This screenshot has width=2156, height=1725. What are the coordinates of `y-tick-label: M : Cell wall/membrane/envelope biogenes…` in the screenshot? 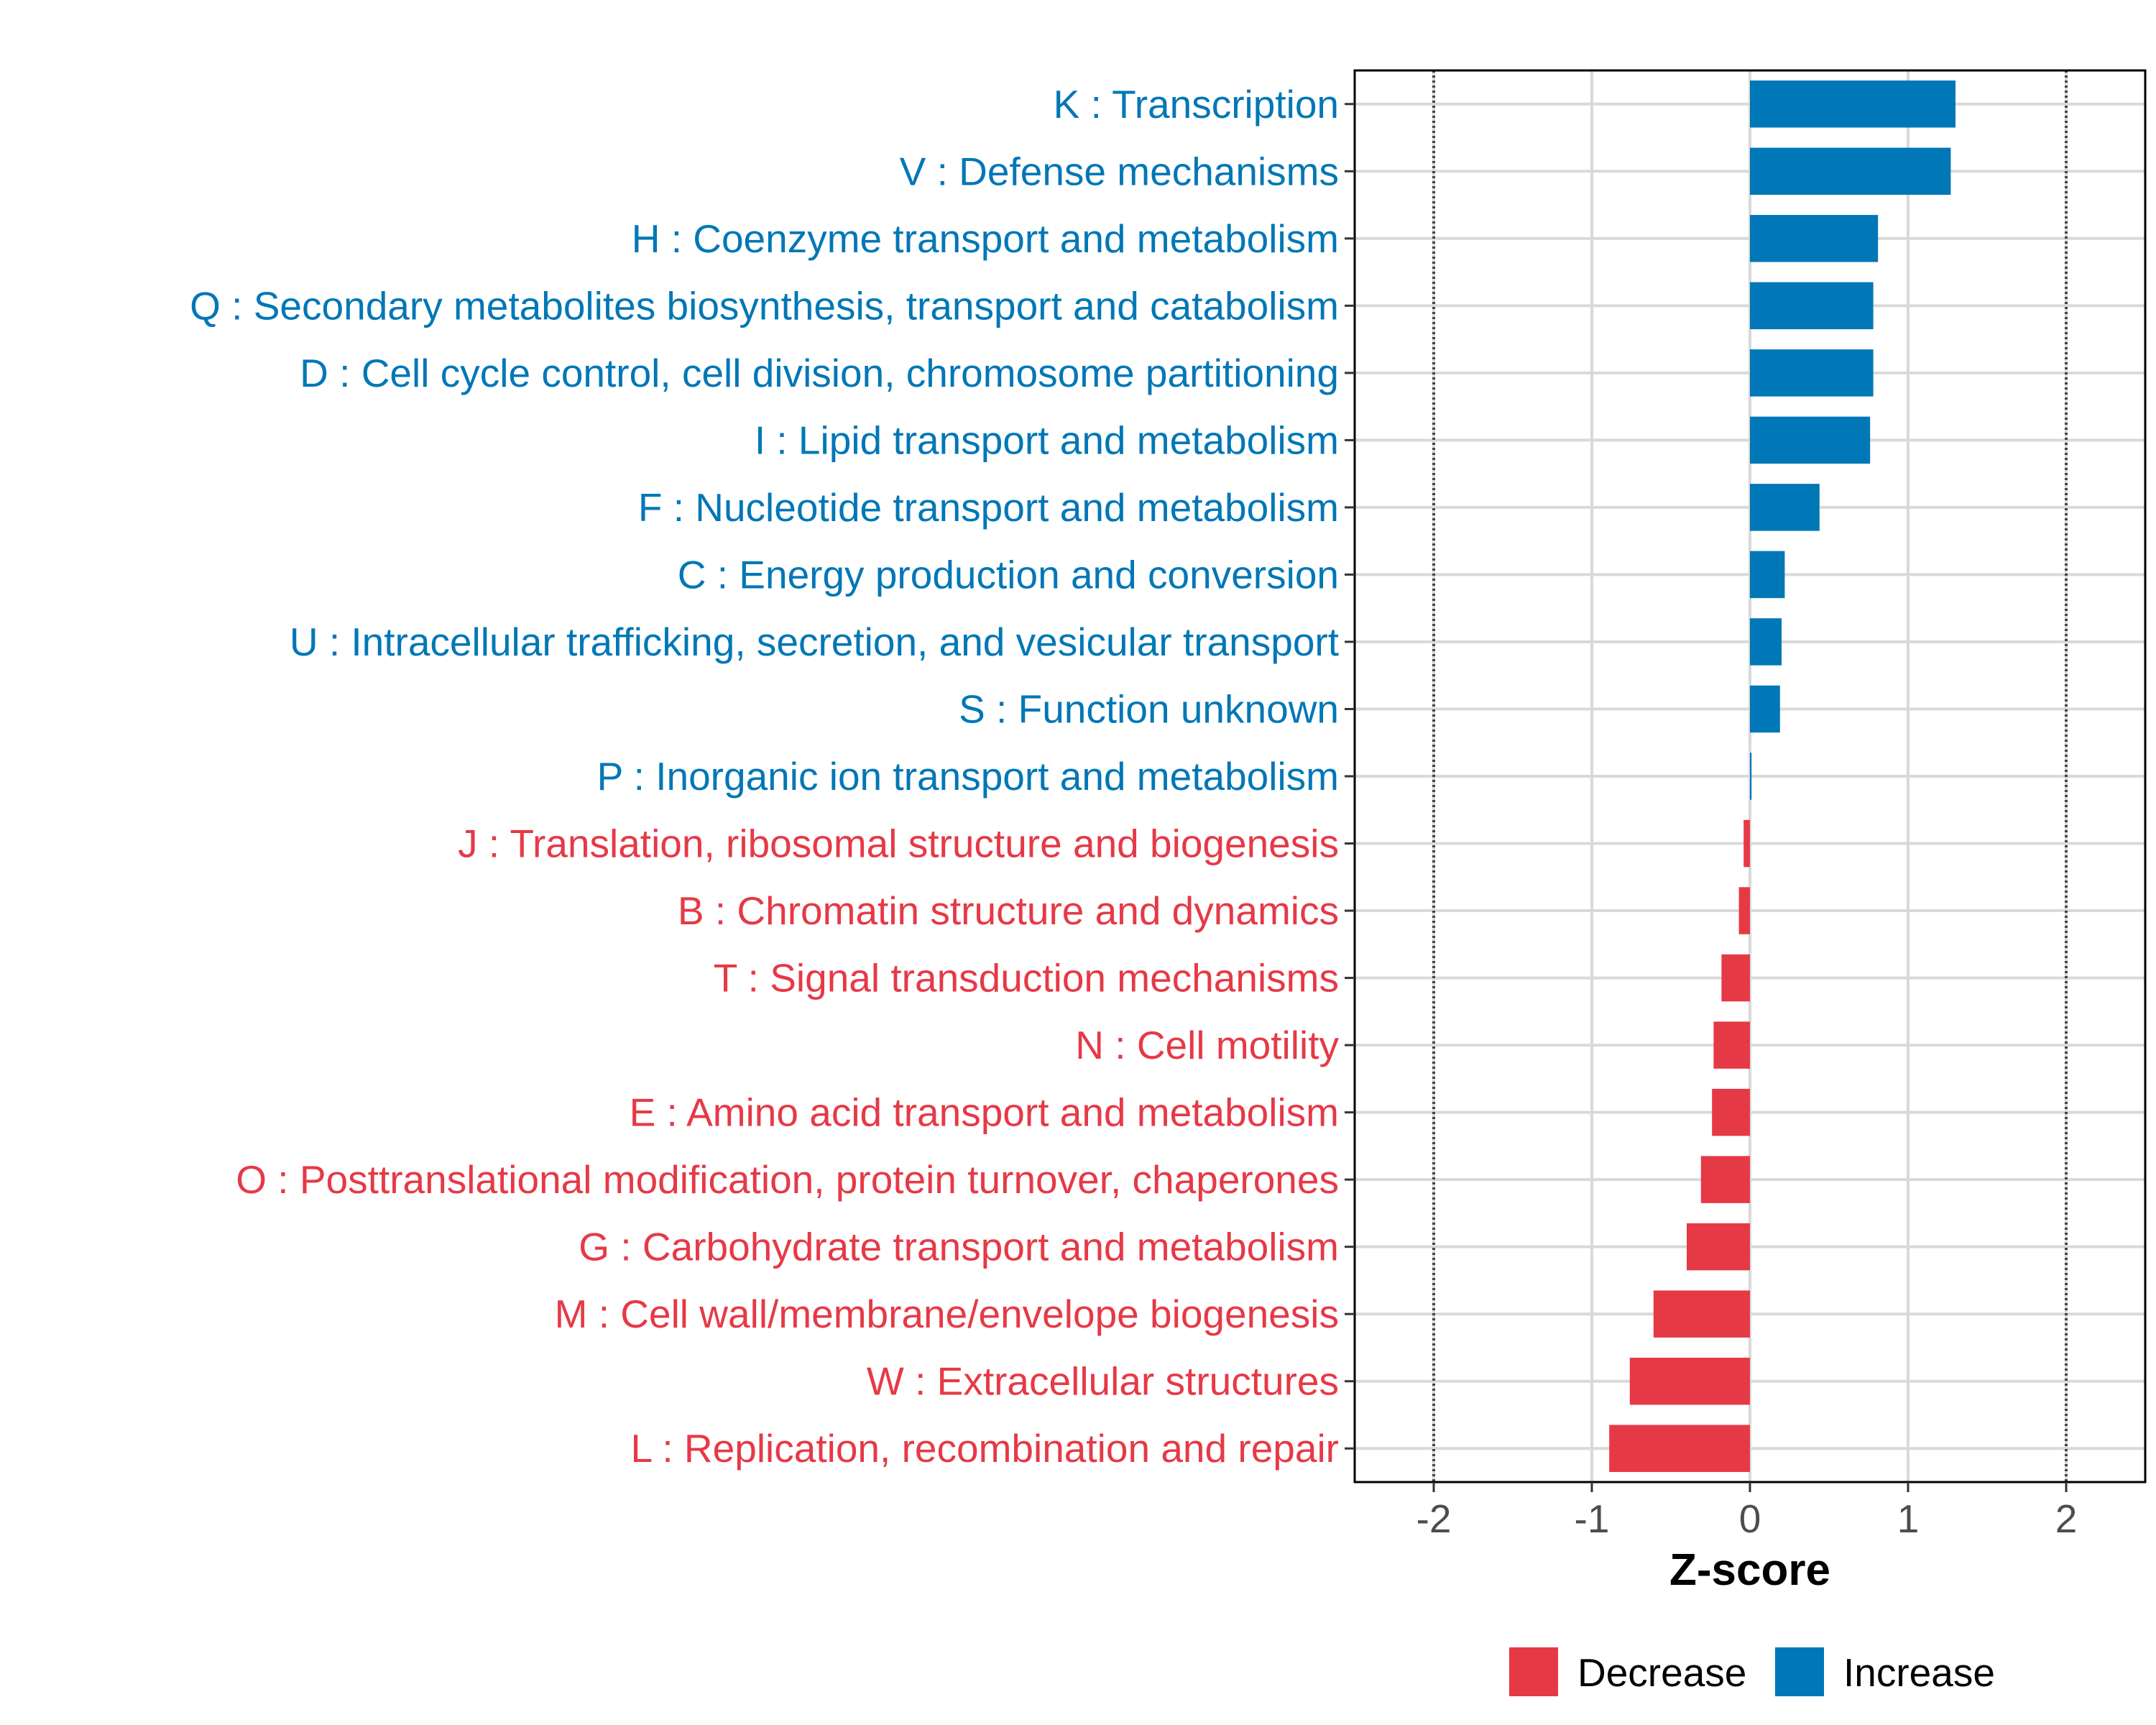 It's located at (947, 1314).